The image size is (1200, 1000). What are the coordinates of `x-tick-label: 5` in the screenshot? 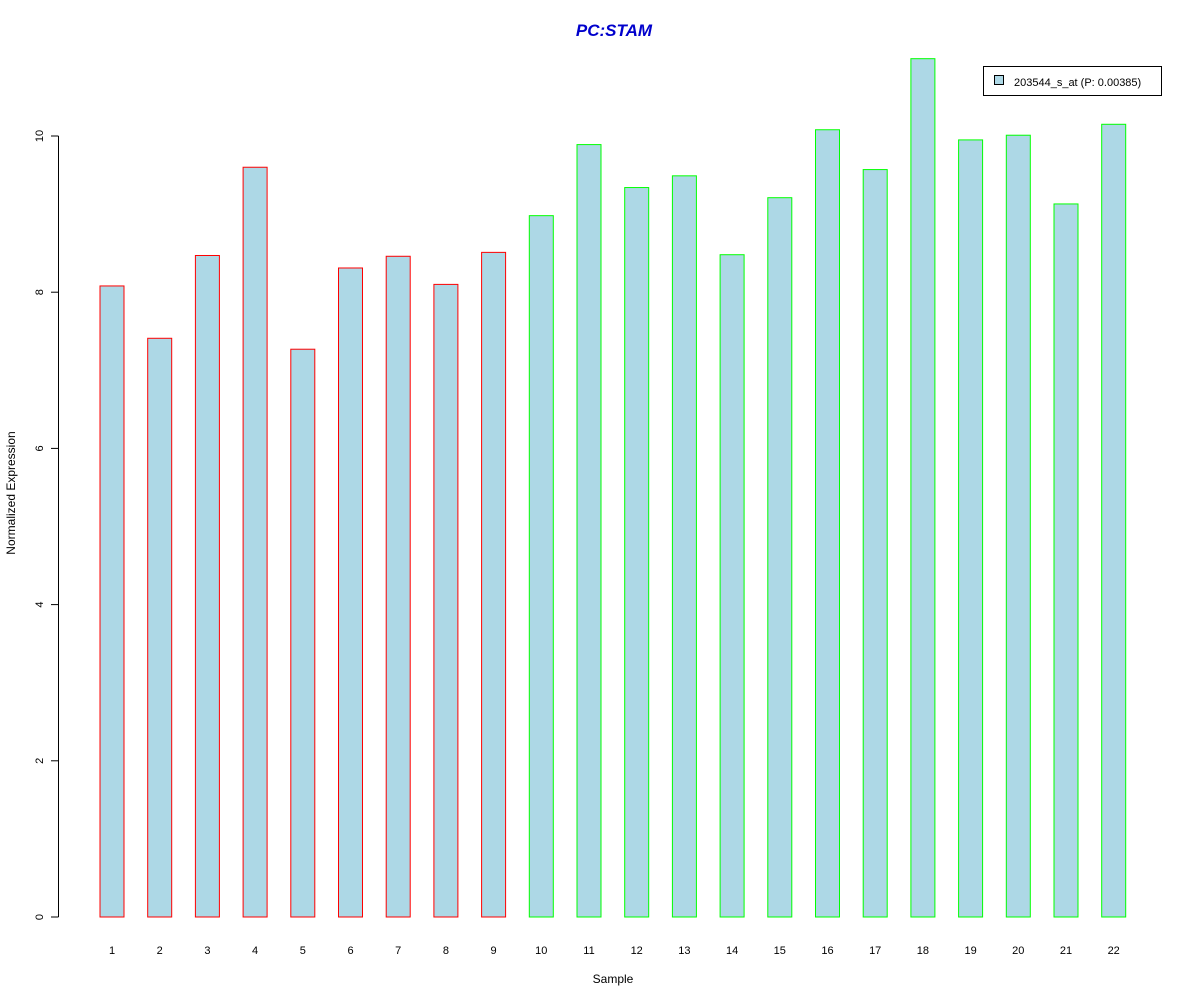 It's located at (303, 951).